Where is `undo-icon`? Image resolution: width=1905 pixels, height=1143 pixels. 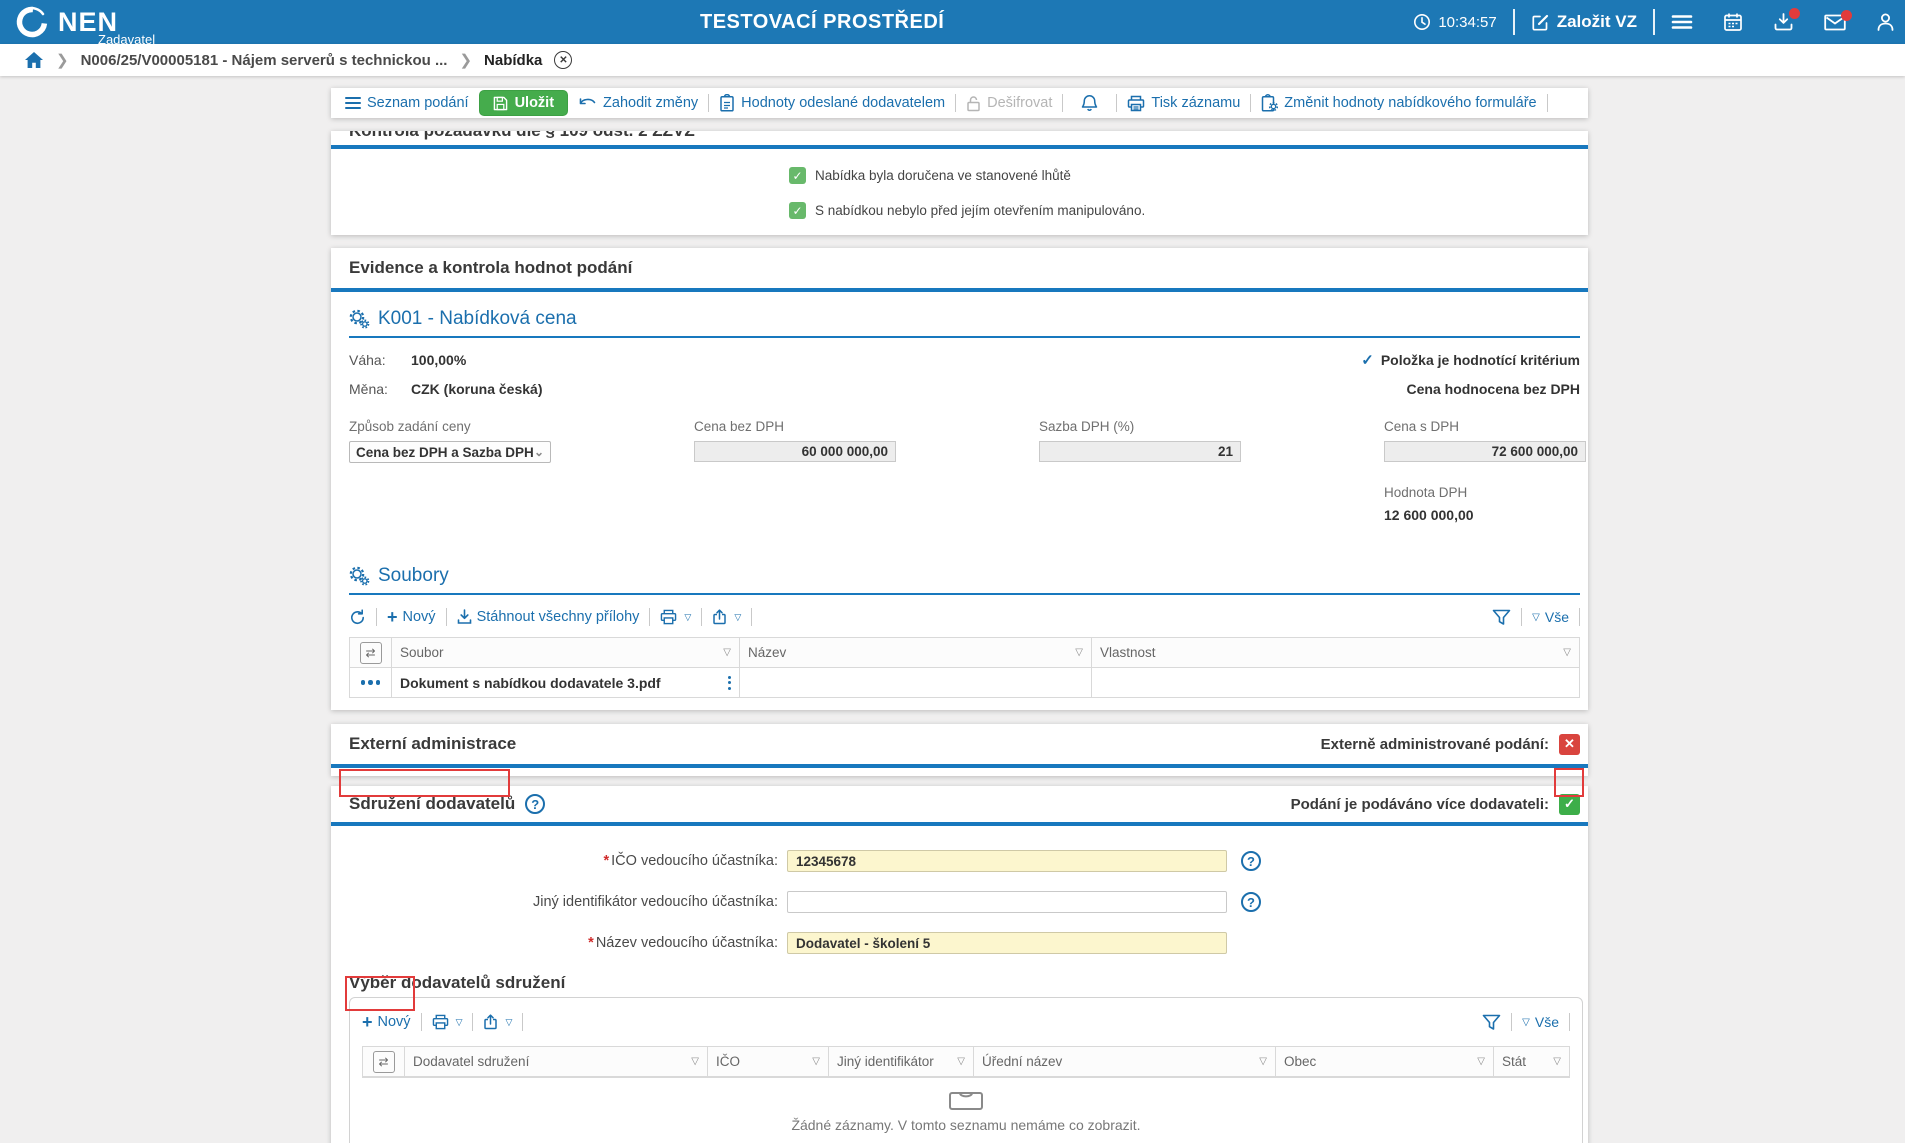 undo-icon is located at coordinates (587, 103).